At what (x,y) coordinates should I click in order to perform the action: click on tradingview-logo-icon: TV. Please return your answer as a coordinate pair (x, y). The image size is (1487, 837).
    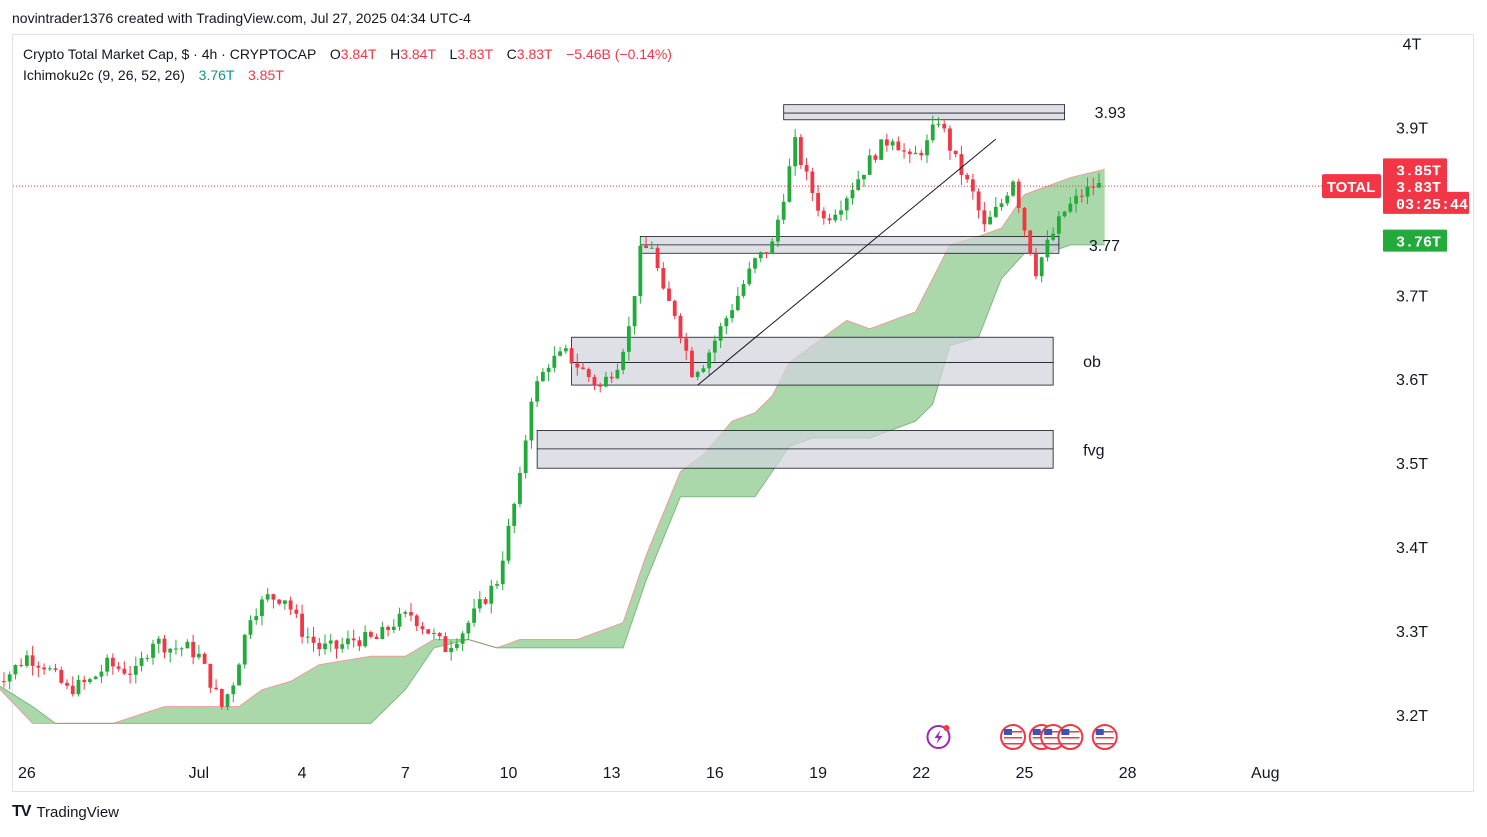
    Looking at the image, I should click on (21, 811).